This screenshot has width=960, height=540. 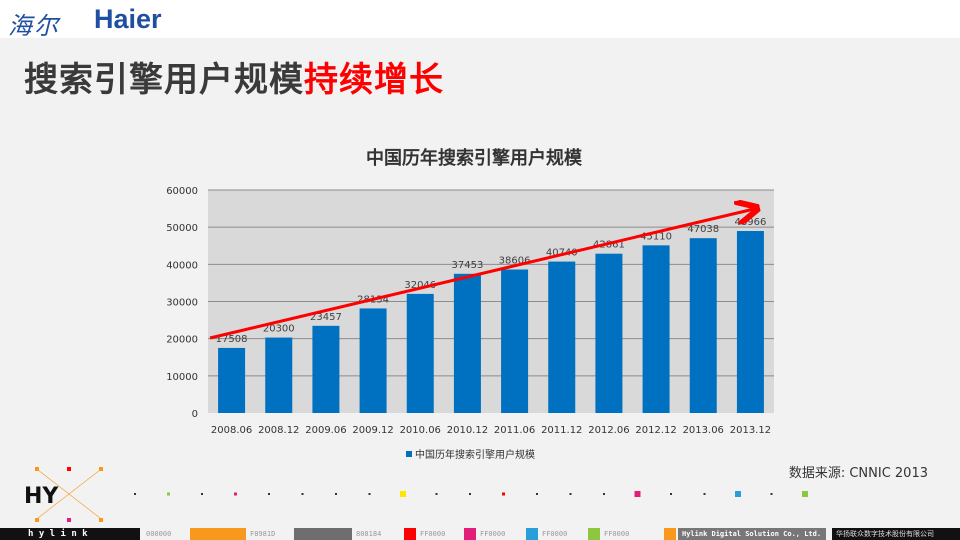 What do you see at coordinates (70, 534) in the screenshot?
I see `footer-brand: h y l i n k` at bounding box center [70, 534].